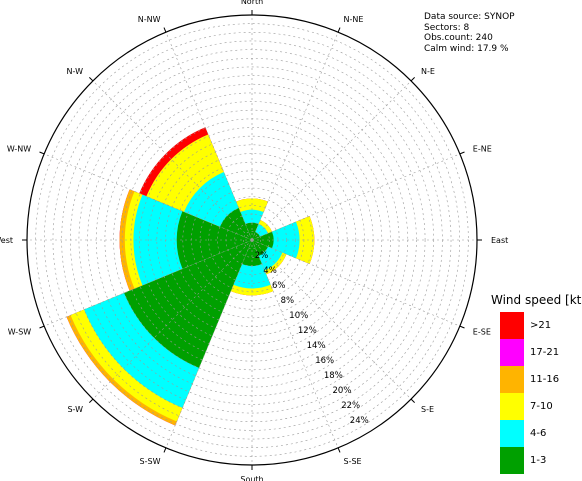  Describe the element at coordinates (251, 478) in the screenshot. I see `direction-label: South` at that location.